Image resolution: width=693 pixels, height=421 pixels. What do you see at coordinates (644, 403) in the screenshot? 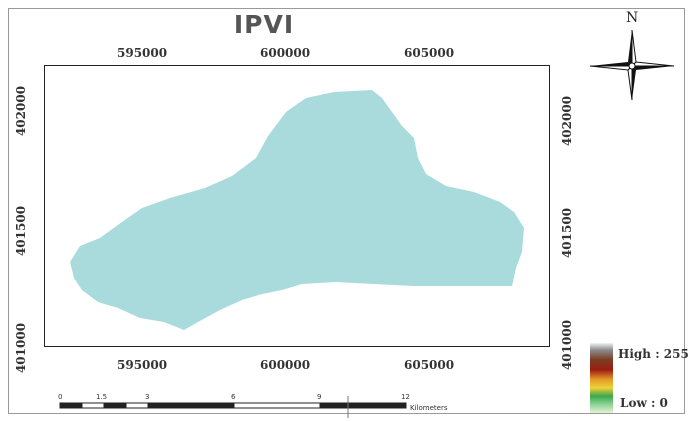
I see `legend-low-label: Low : 0` at bounding box center [644, 403].